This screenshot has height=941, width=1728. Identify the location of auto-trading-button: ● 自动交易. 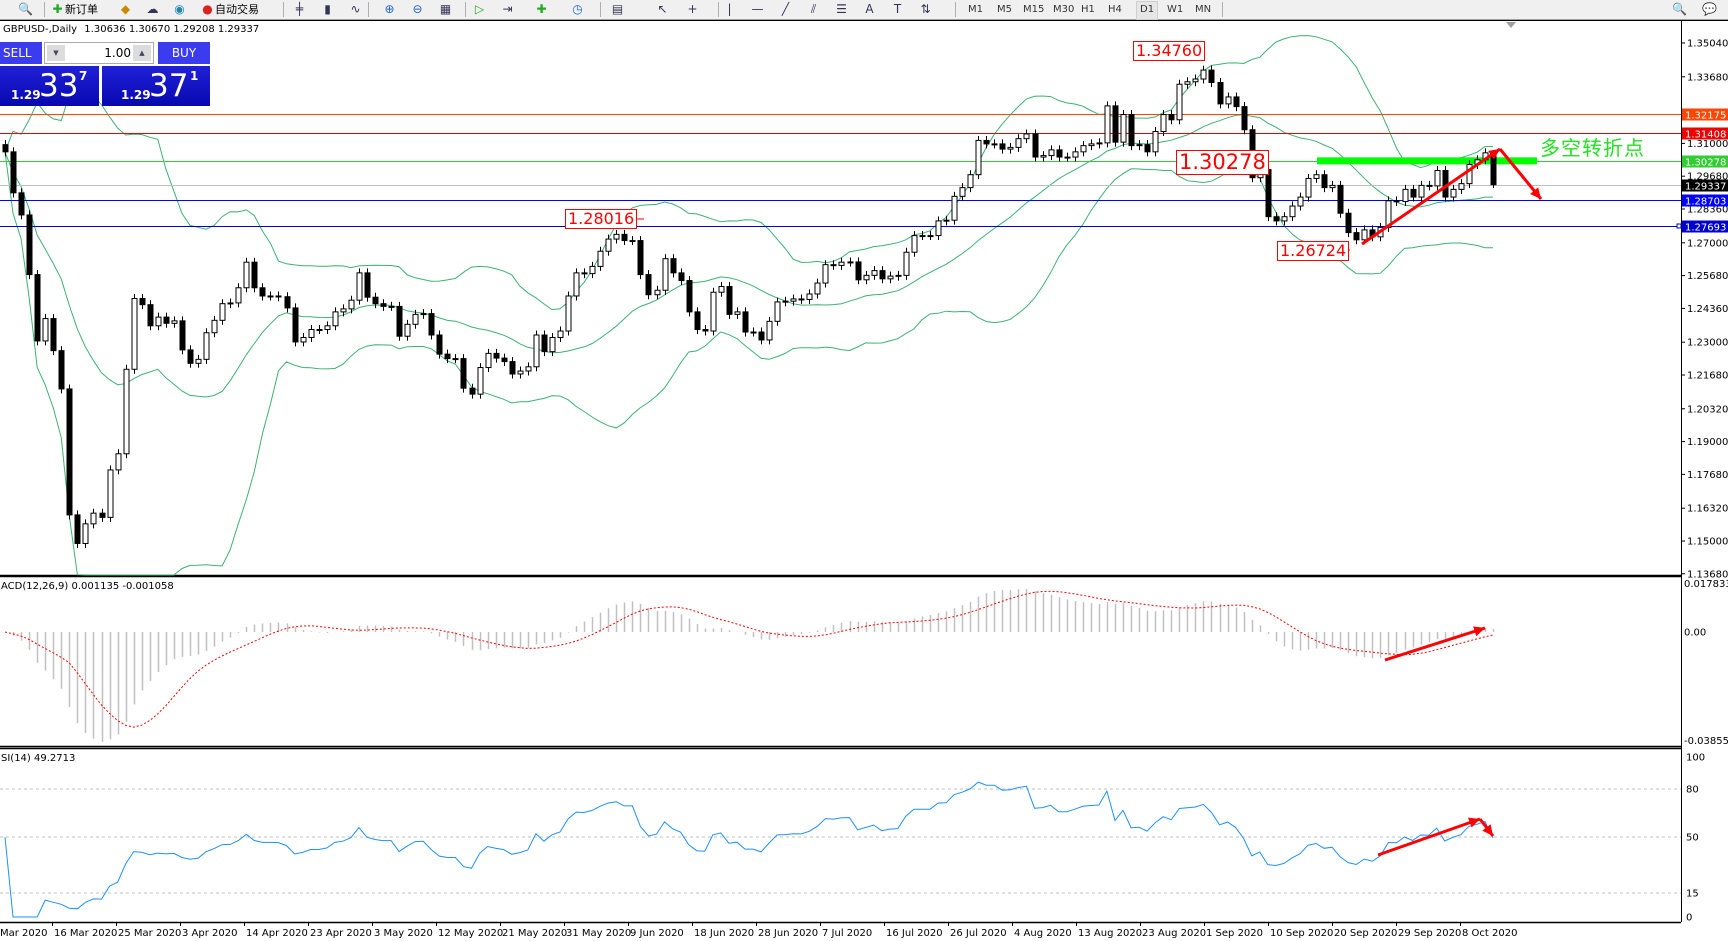
(229, 9).